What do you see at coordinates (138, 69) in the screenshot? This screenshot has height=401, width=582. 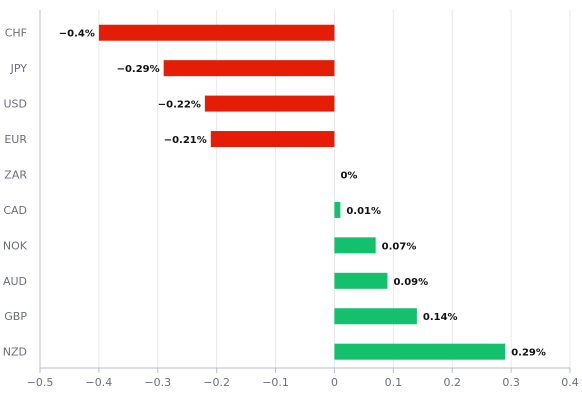 I see `value-label: −0.29%` at bounding box center [138, 69].